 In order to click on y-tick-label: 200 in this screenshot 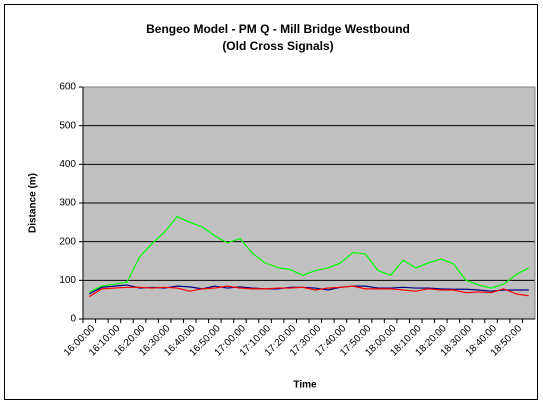, I will do `click(67, 241)`.